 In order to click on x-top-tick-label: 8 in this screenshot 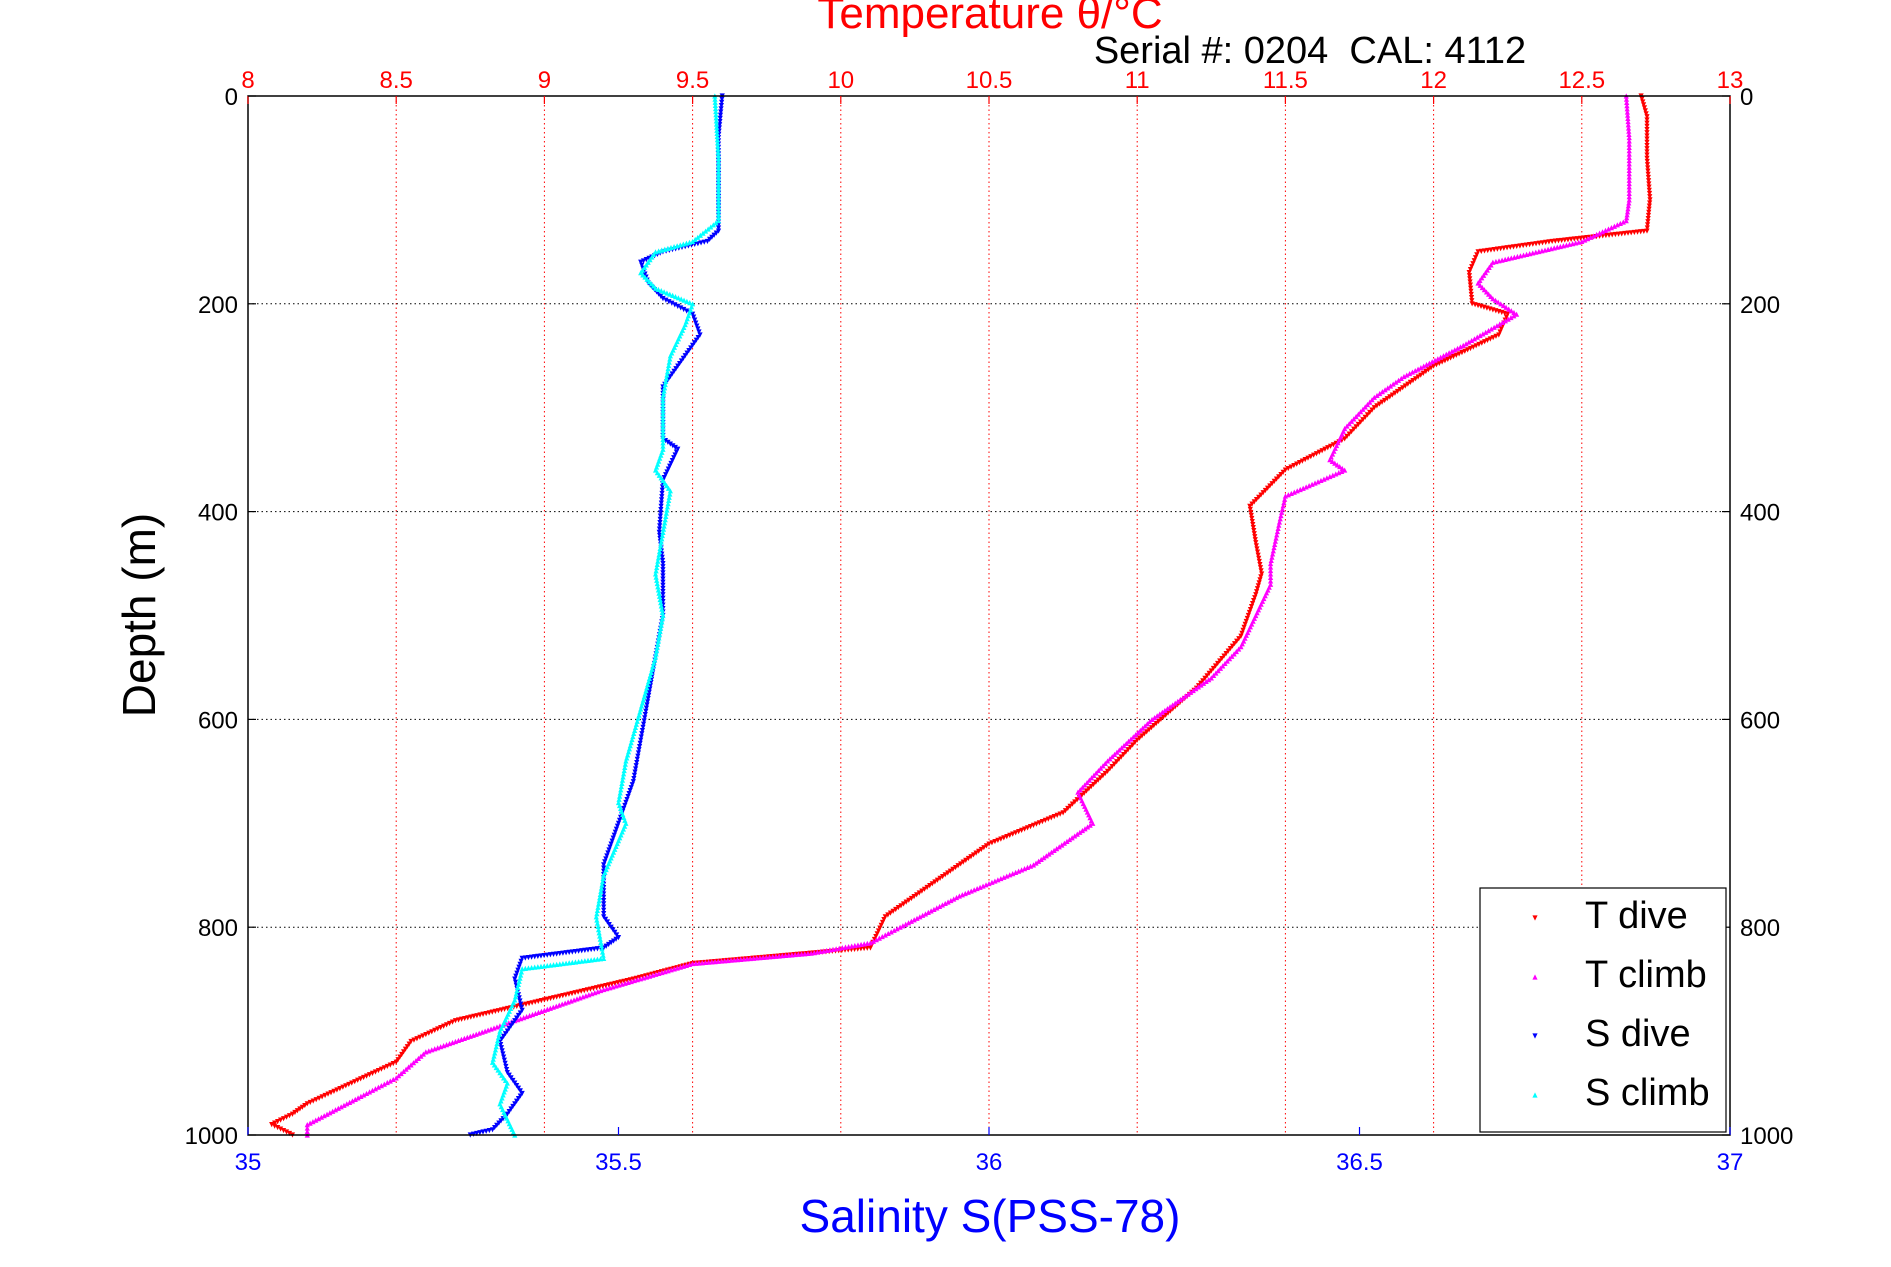, I will do `click(247, 80)`.